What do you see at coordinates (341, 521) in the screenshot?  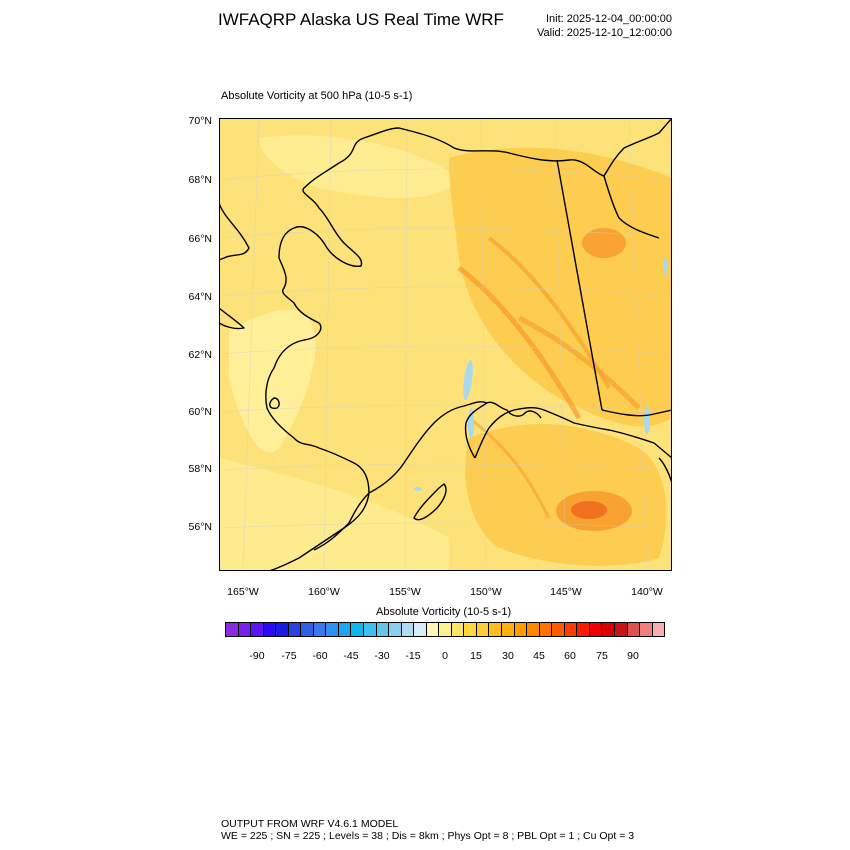 I see `coast-peninsula` at bounding box center [341, 521].